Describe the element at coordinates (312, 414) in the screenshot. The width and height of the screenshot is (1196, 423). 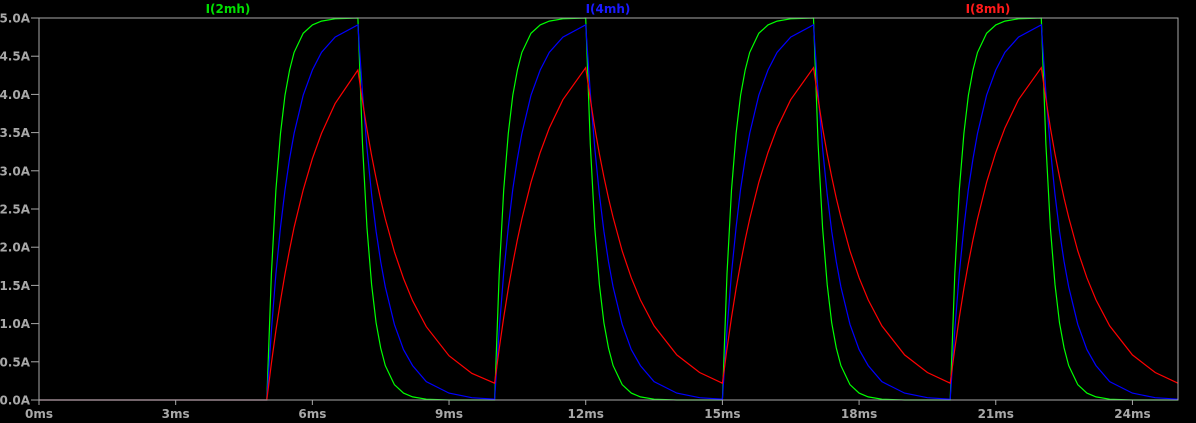
I see `x-tick-label: 6ms` at that location.